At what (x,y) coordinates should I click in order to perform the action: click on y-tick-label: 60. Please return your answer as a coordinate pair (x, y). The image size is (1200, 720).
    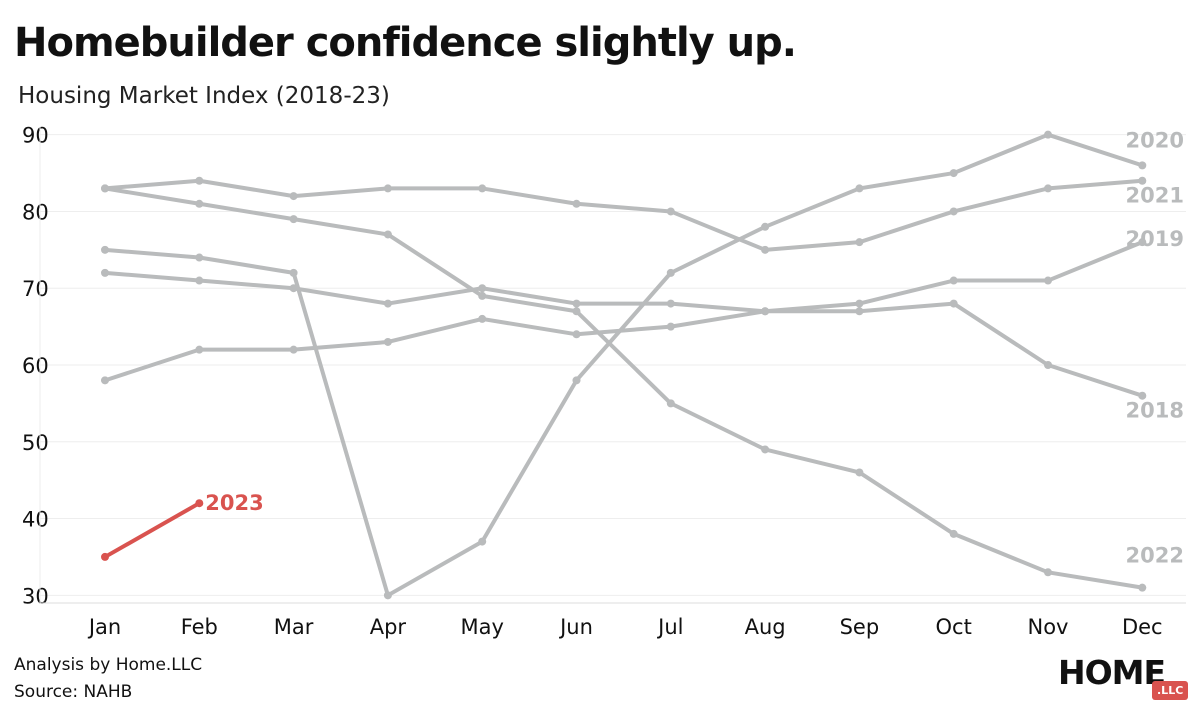
    Looking at the image, I should click on (35, 366).